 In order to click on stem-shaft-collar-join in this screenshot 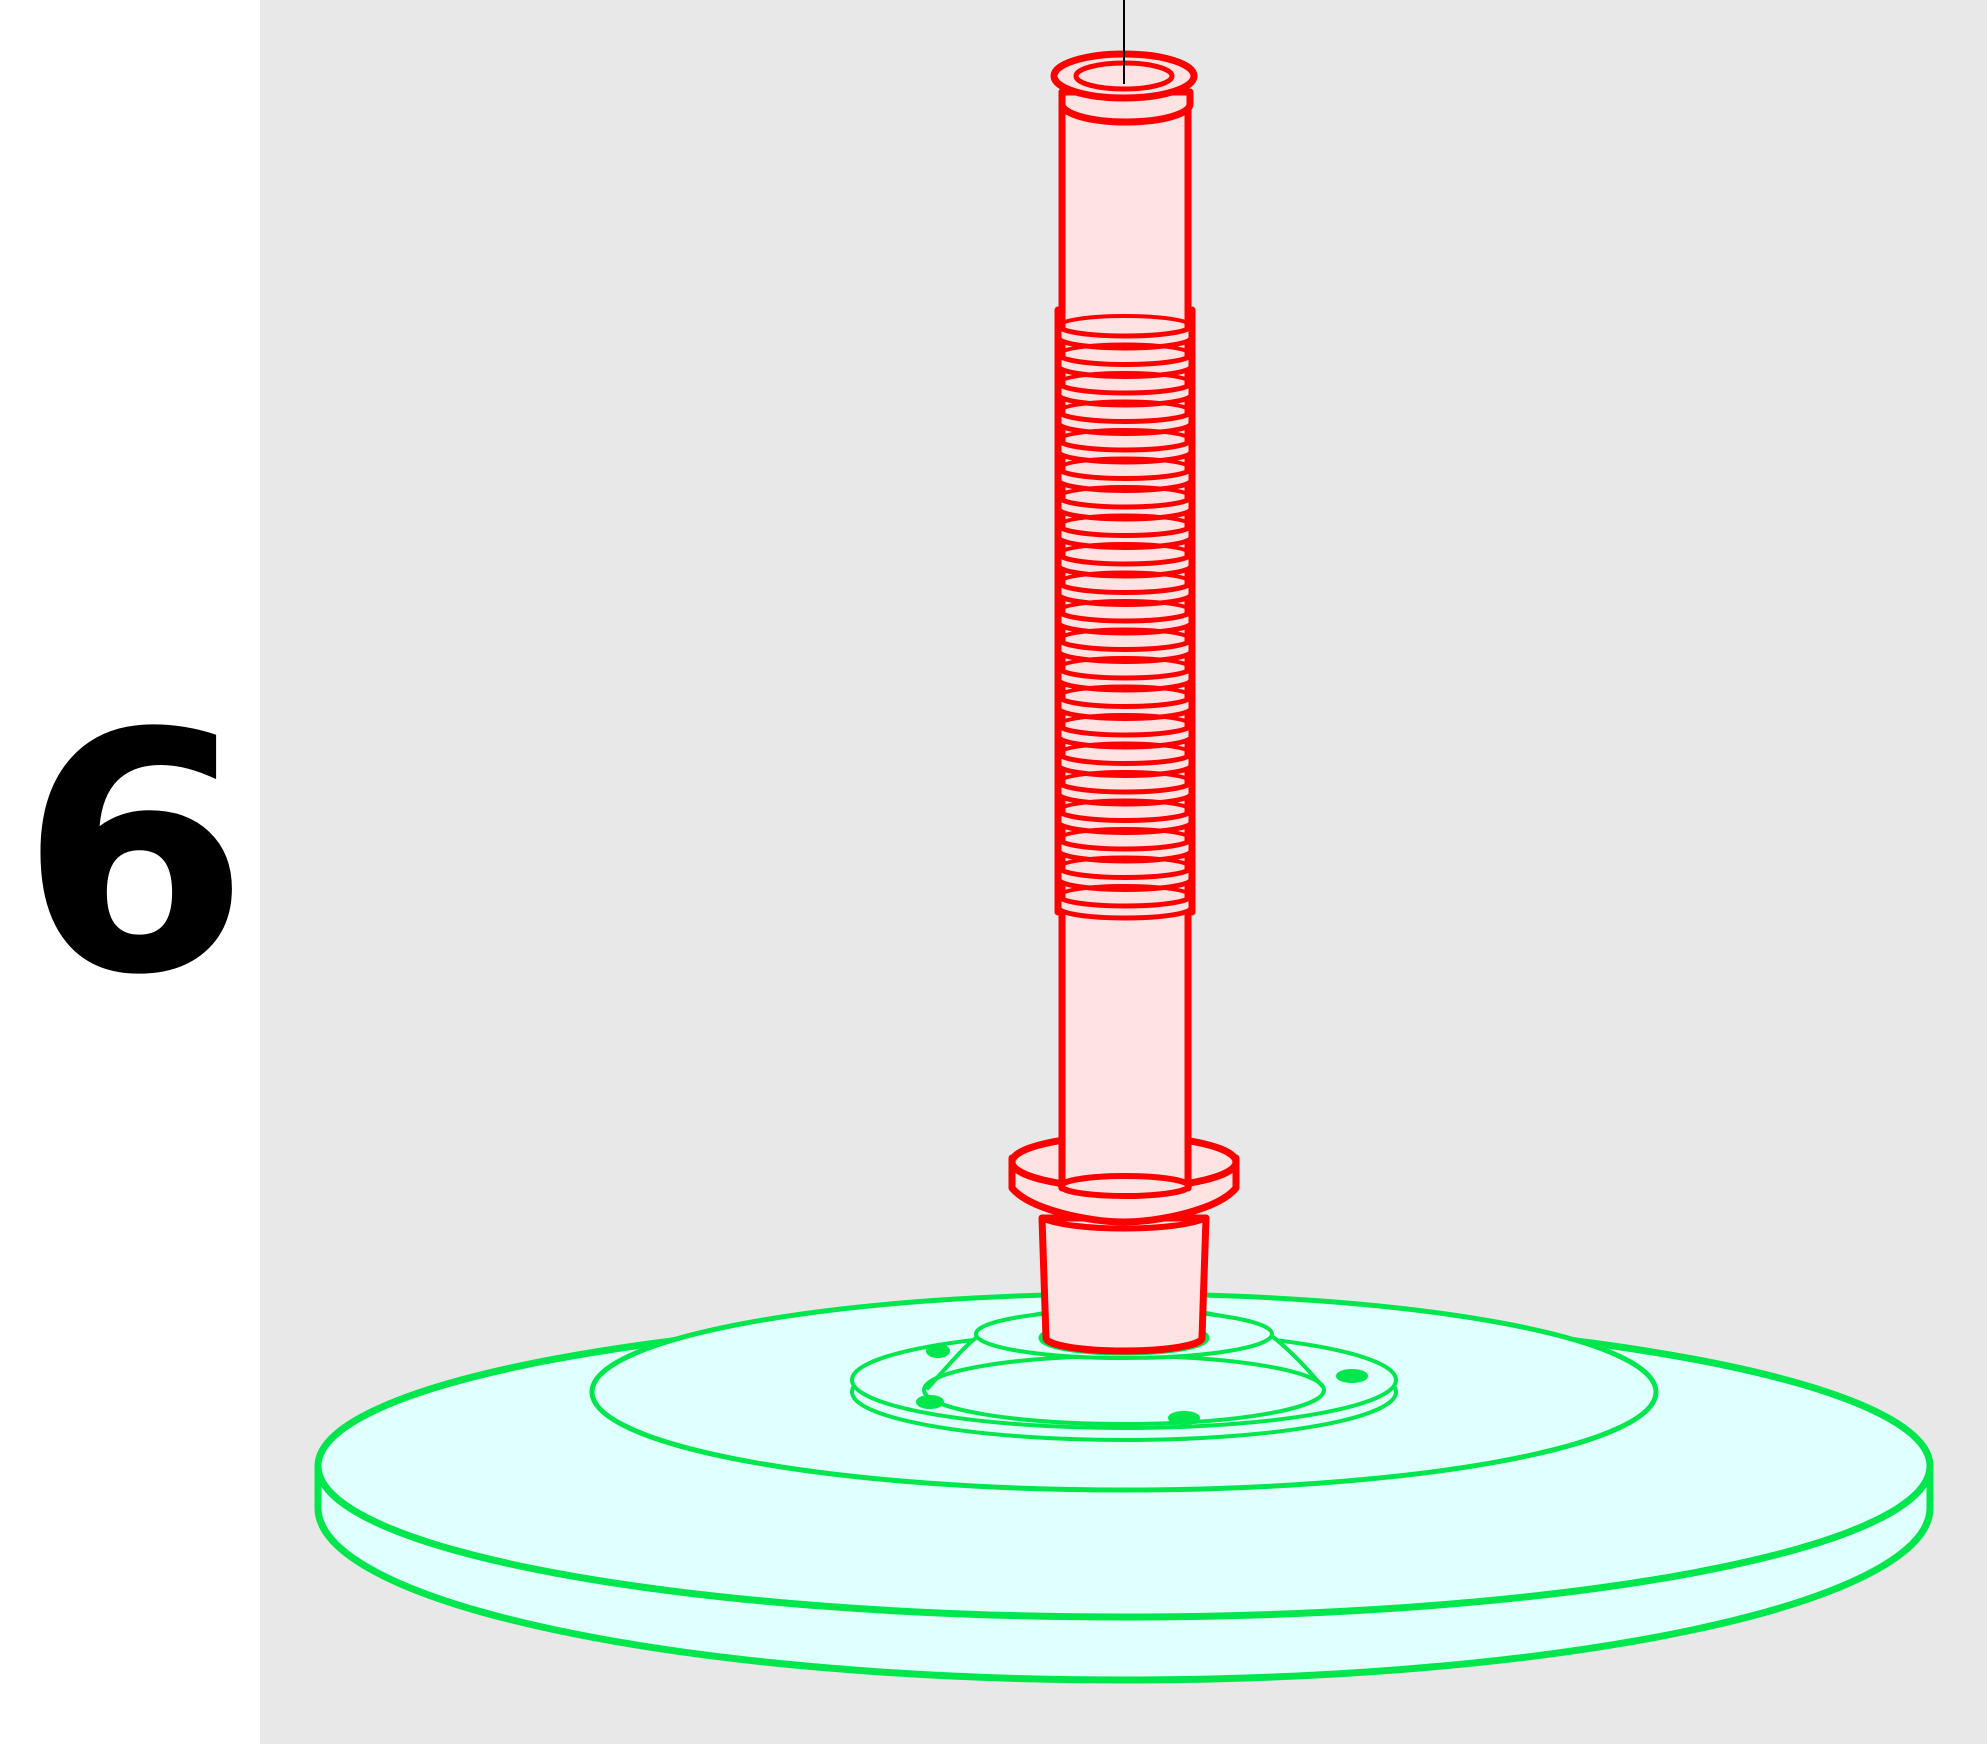, I will do `click(1125, 1186)`.